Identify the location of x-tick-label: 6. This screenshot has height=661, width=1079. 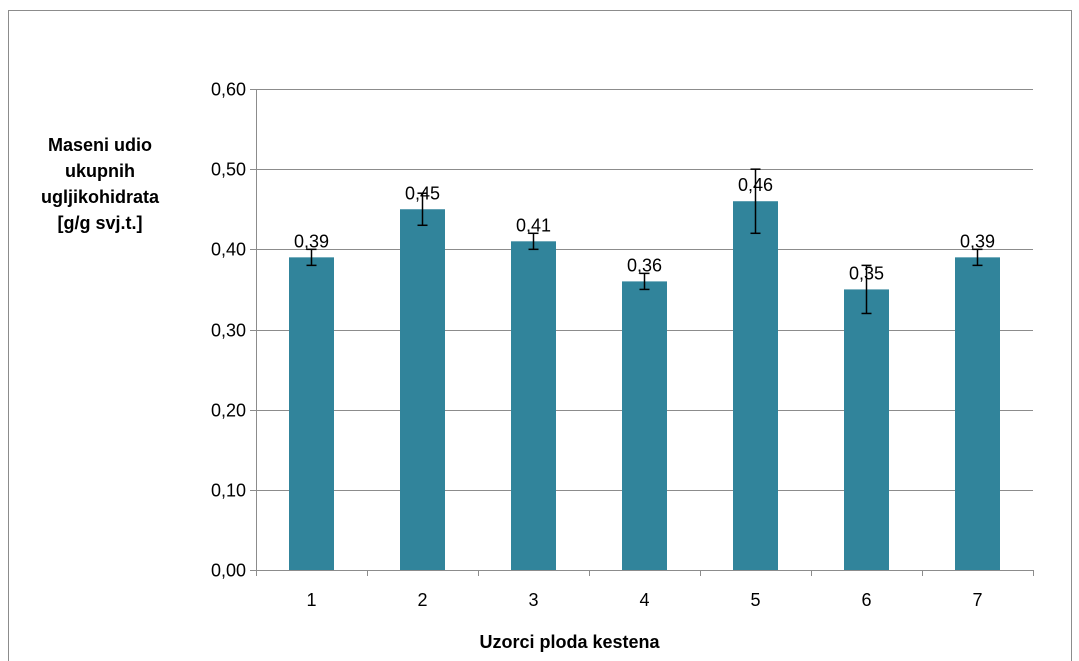
(866, 600).